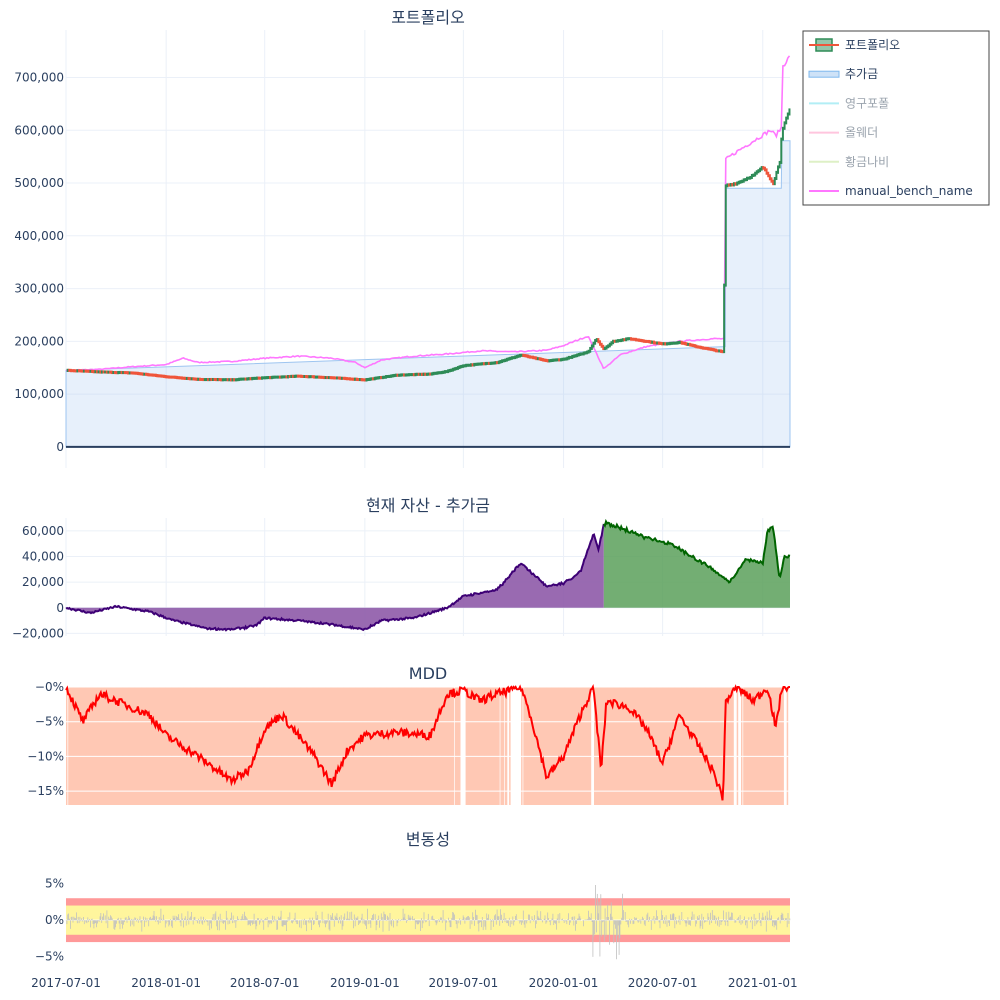  I want to click on legend-label: 올웨더, so click(861, 133).